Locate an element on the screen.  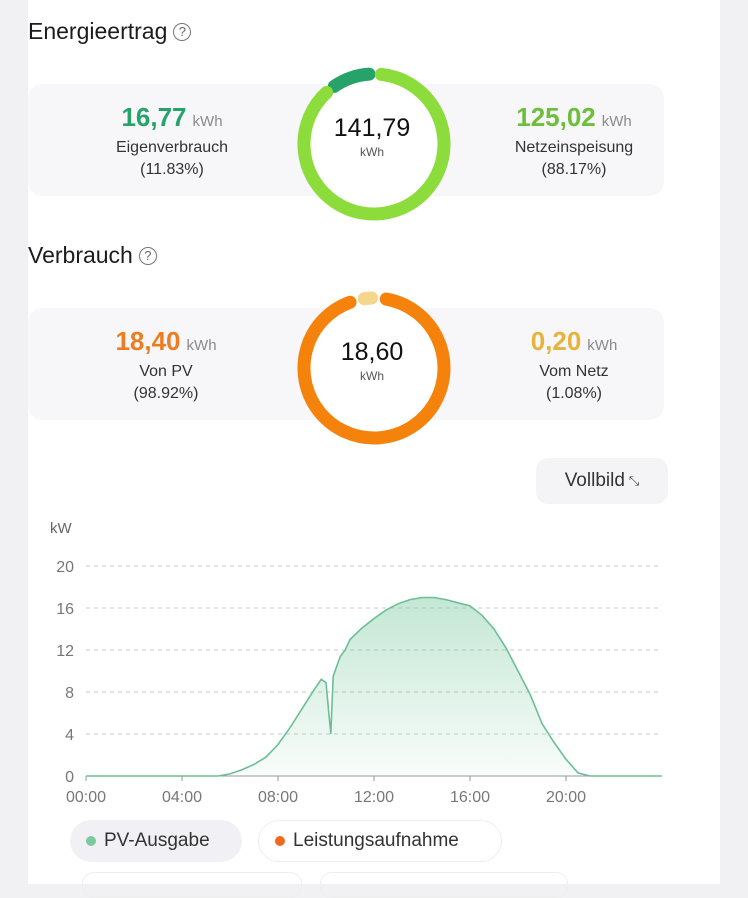
feed-in-value: 125,02 is located at coordinates (556, 117).